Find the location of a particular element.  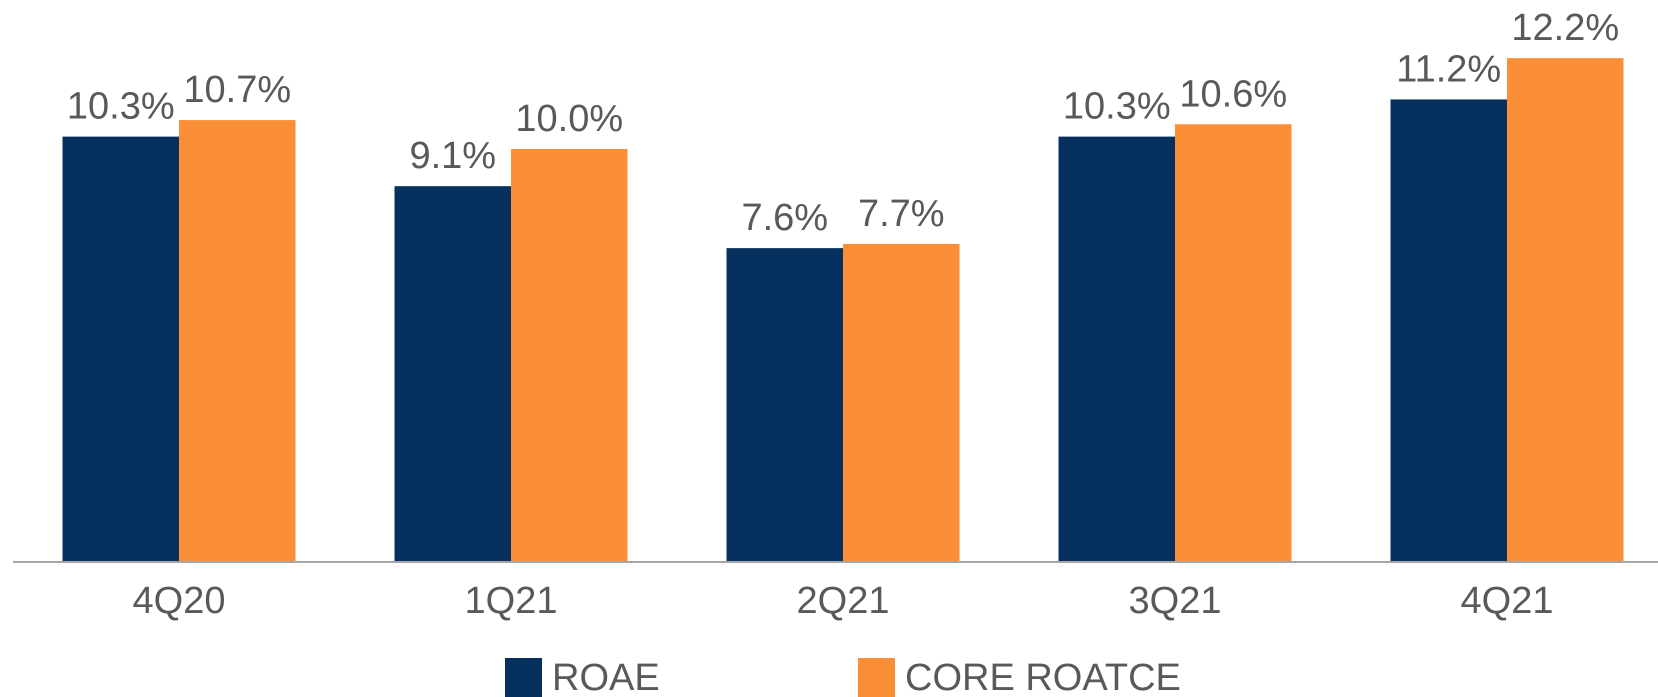

legend-label: ROAE is located at coordinates (606, 677).